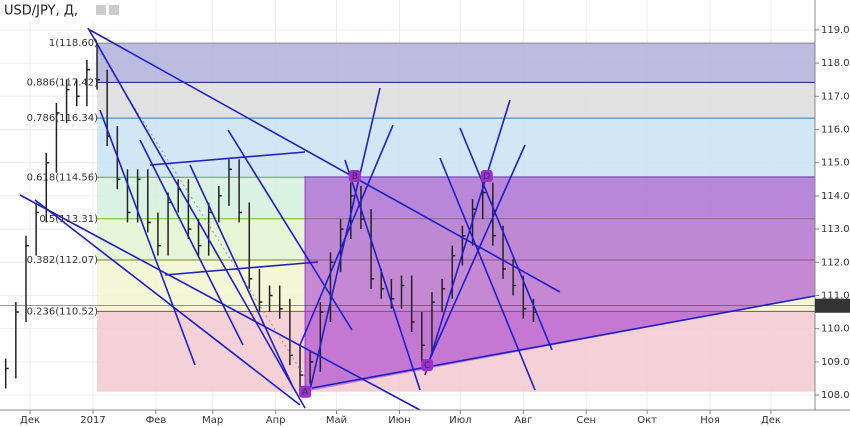 The image size is (850, 427). What do you see at coordinates (63, 118) in the screenshot?
I see `fib-label: 0.786(116.34)` at bounding box center [63, 118].